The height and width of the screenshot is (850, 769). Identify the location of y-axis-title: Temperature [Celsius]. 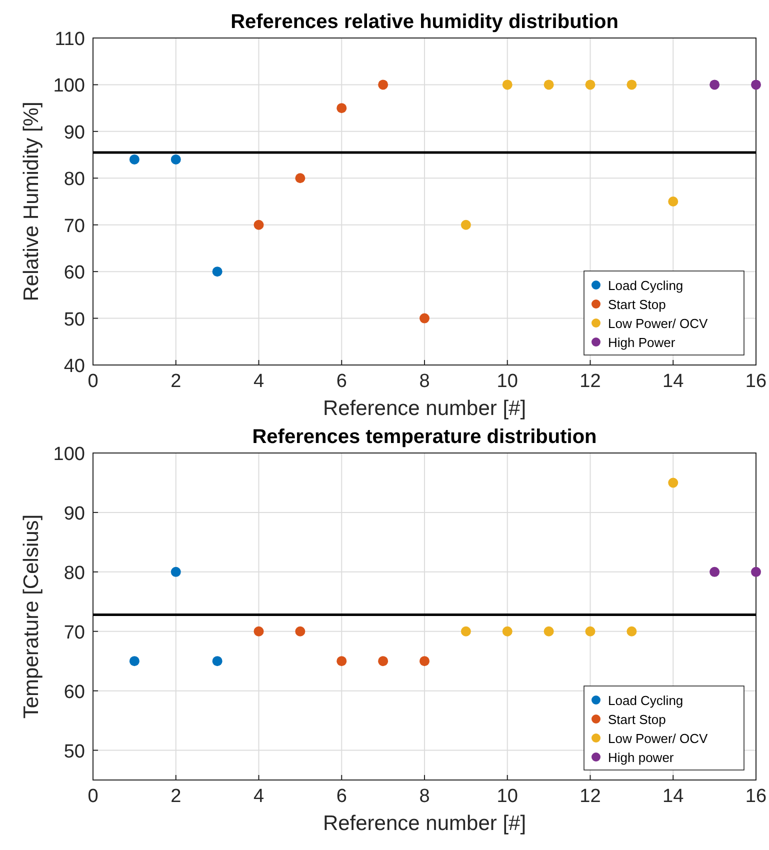
(31, 616).